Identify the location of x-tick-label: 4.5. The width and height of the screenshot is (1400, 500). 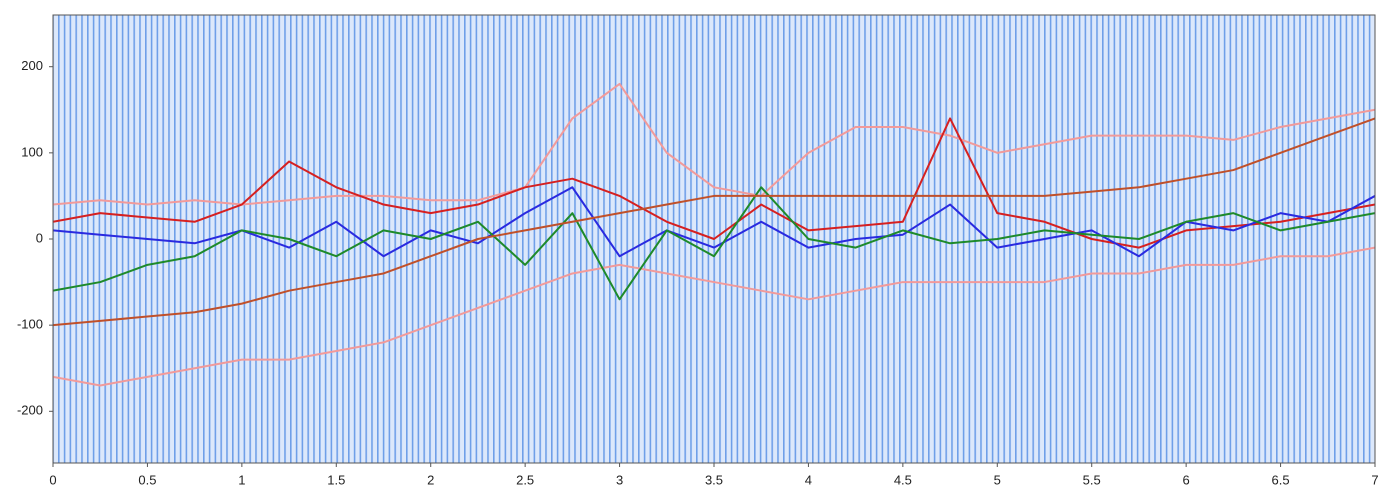
(903, 479).